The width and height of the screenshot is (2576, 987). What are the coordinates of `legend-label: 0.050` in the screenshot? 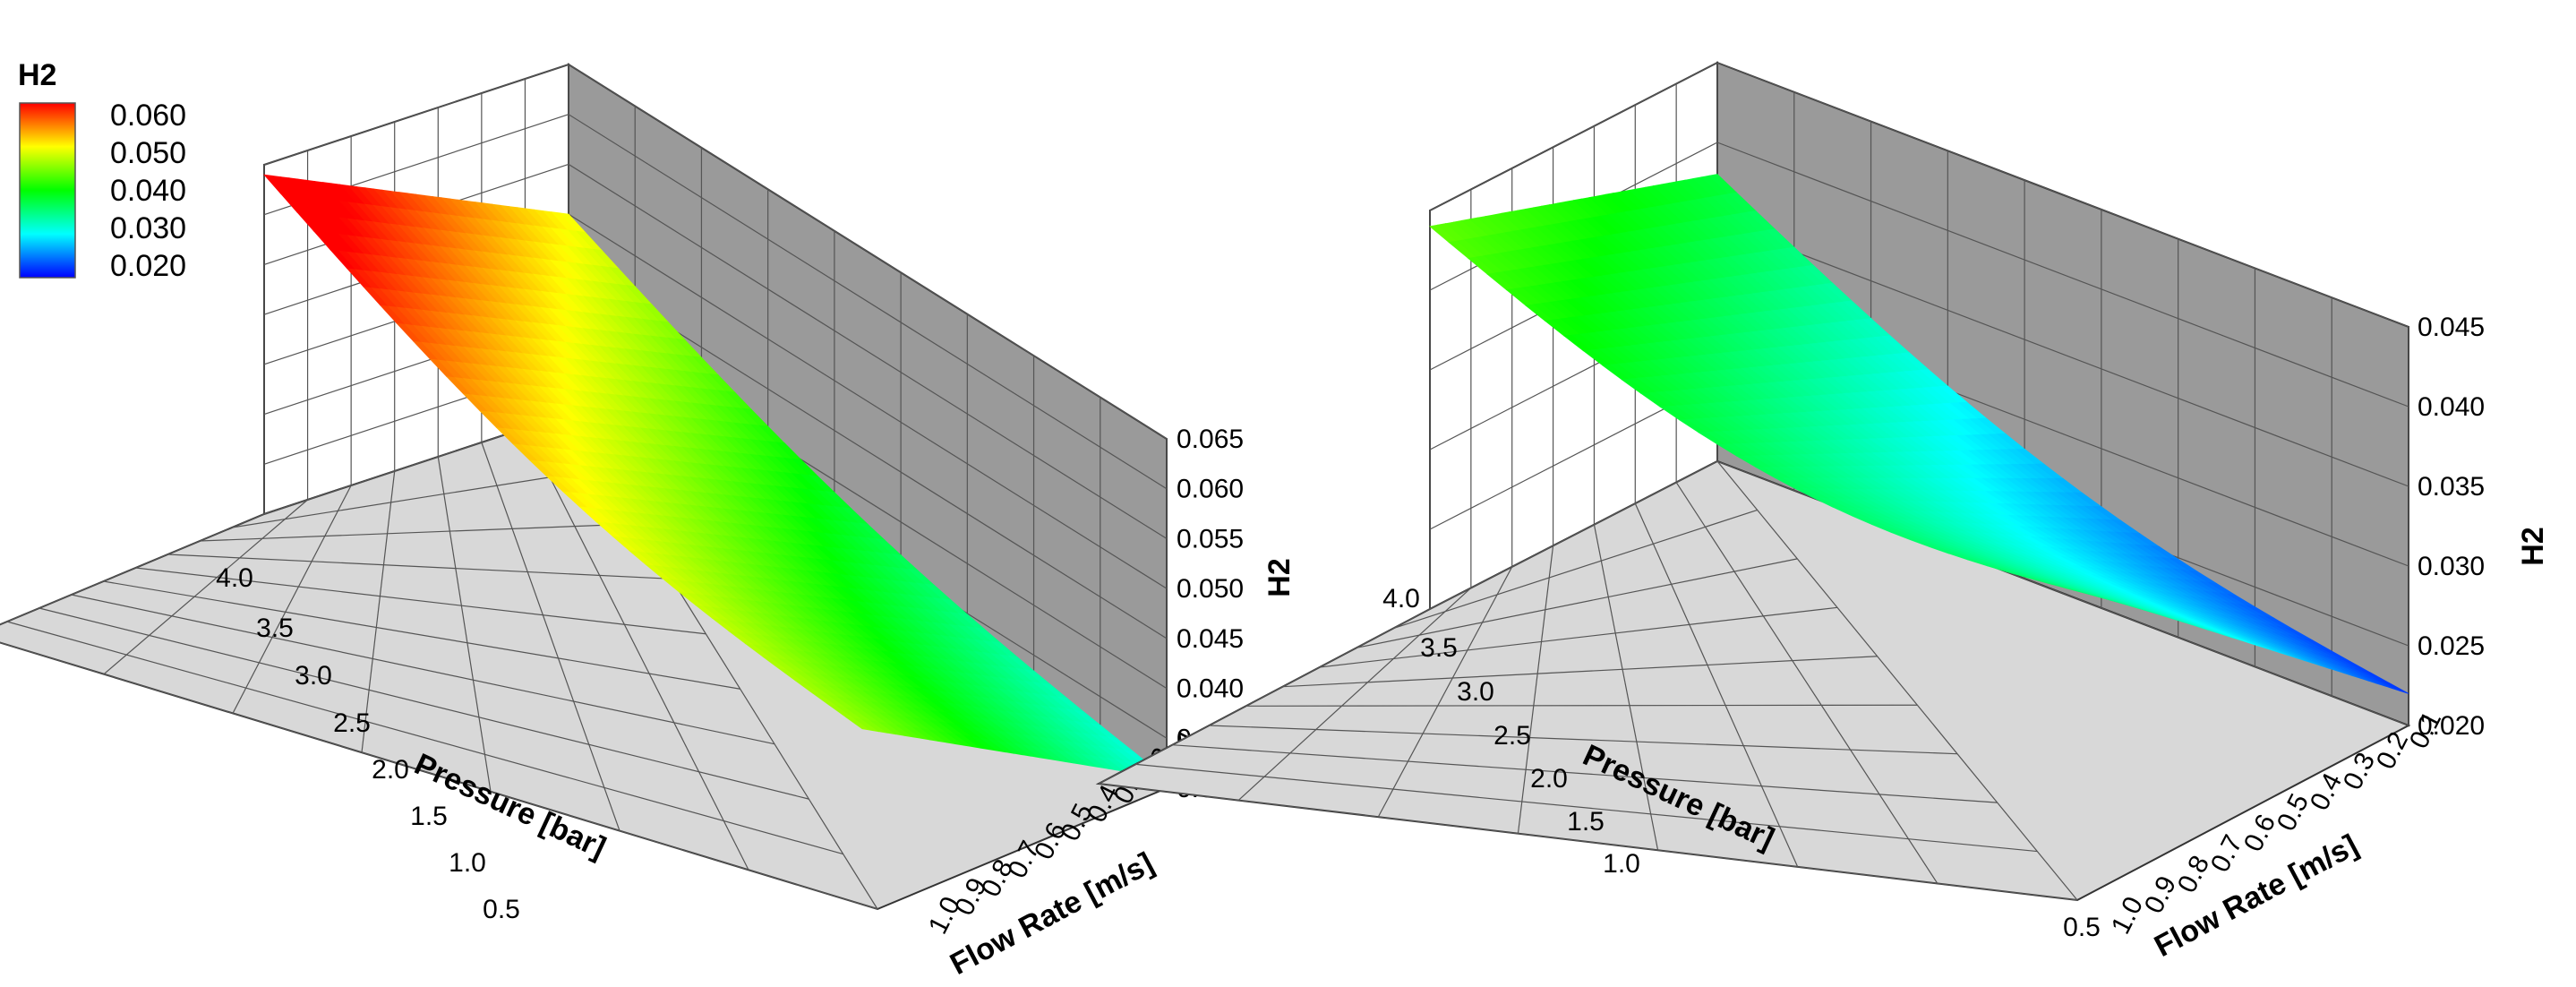 It's located at (148, 153).